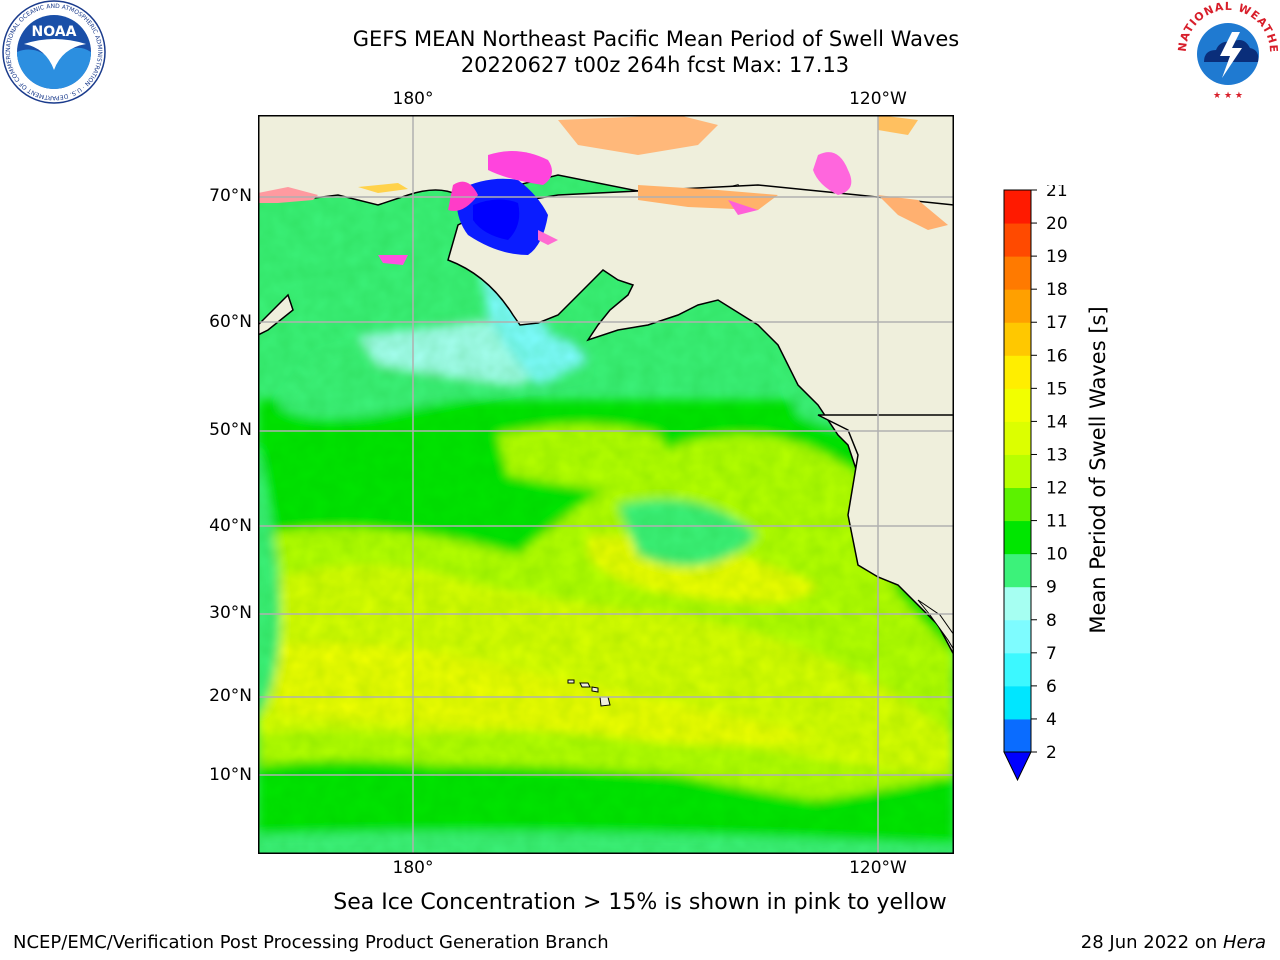  What do you see at coordinates (54, 32) in the screenshot?
I see `noaa-logo-text: NOAA` at bounding box center [54, 32].